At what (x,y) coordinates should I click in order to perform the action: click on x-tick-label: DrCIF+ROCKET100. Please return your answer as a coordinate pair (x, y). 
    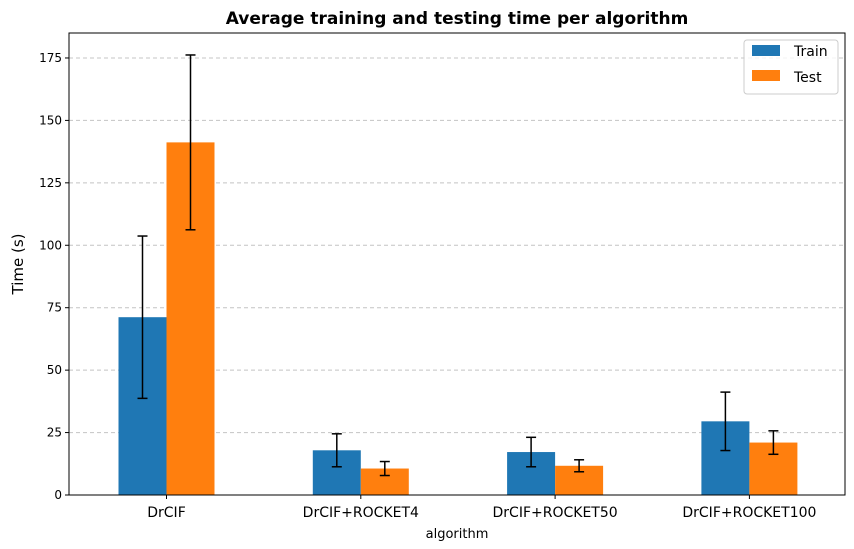
    Looking at the image, I should click on (749, 513).